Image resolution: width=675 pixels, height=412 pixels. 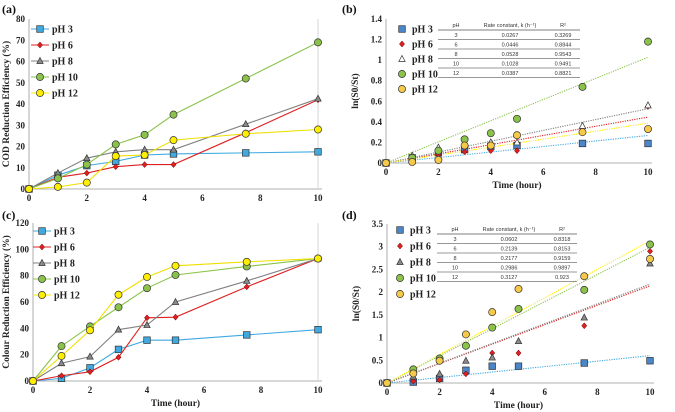 I want to click on y-tick-label: 80, so click(x=25, y=276).